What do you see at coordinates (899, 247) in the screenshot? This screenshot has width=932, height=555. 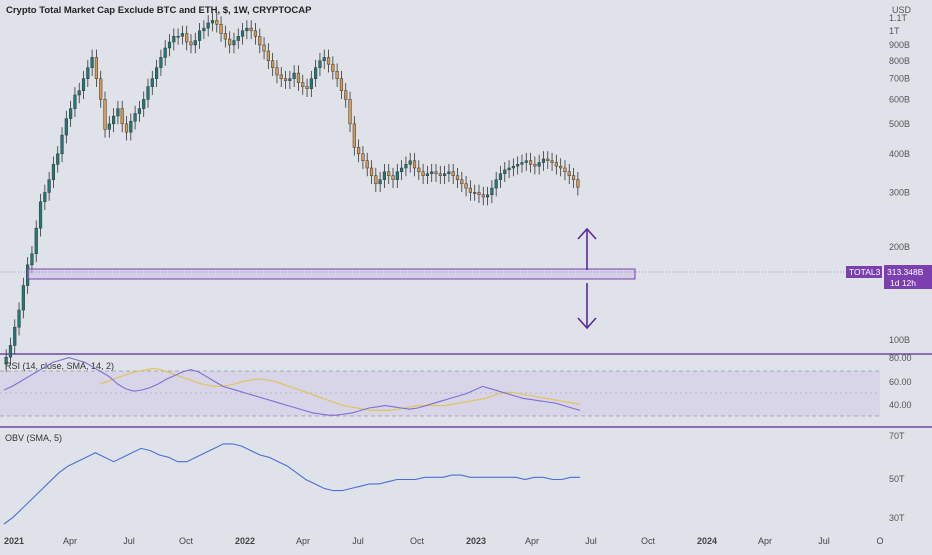 I see `price-tick-label: 200B` at bounding box center [899, 247].